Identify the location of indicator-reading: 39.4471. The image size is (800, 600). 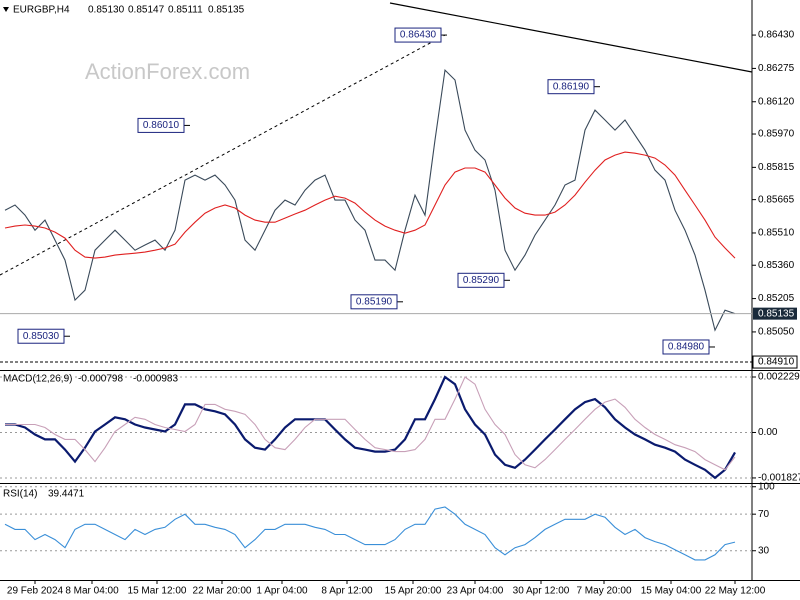
(66, 494).